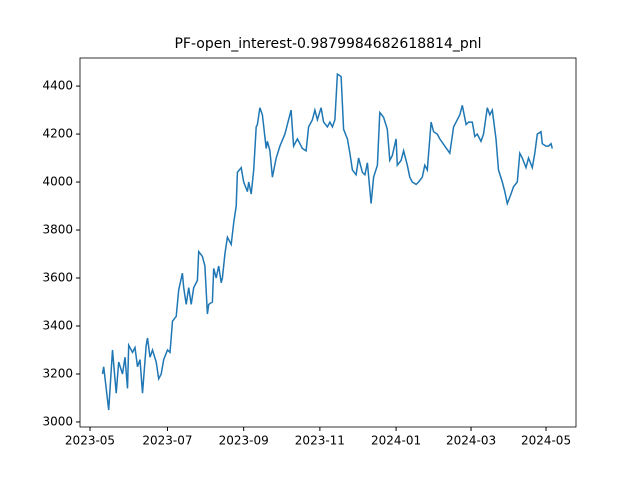  I want to click on x-tick-label: 2023-07, so click(167, 441).